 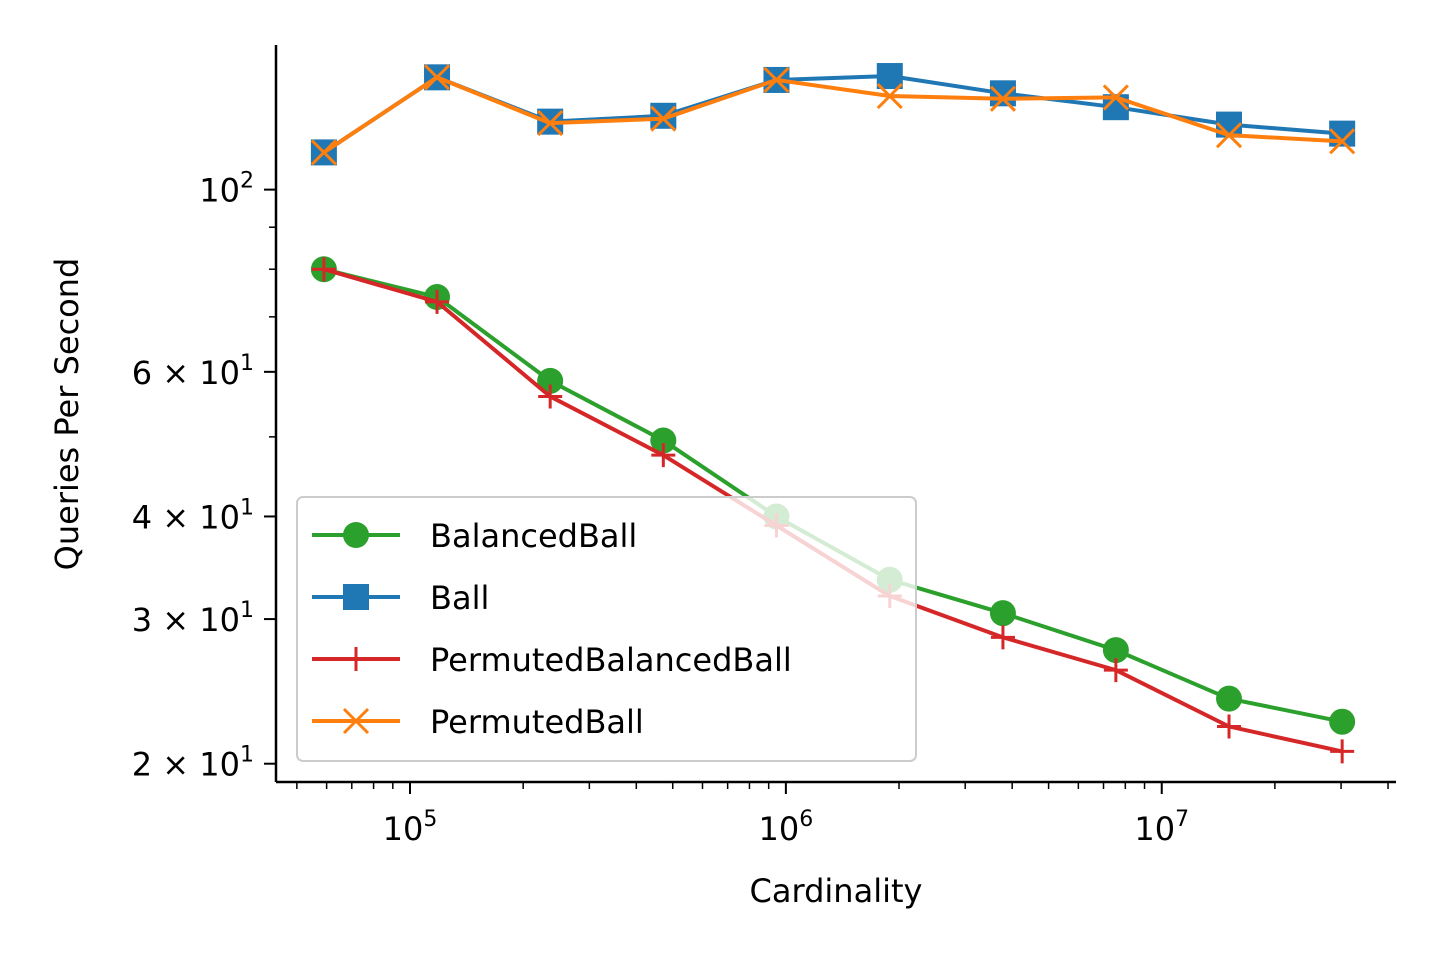 I want to click on legend-label: PermutedBalancedBall, so click(x=611, y=660).